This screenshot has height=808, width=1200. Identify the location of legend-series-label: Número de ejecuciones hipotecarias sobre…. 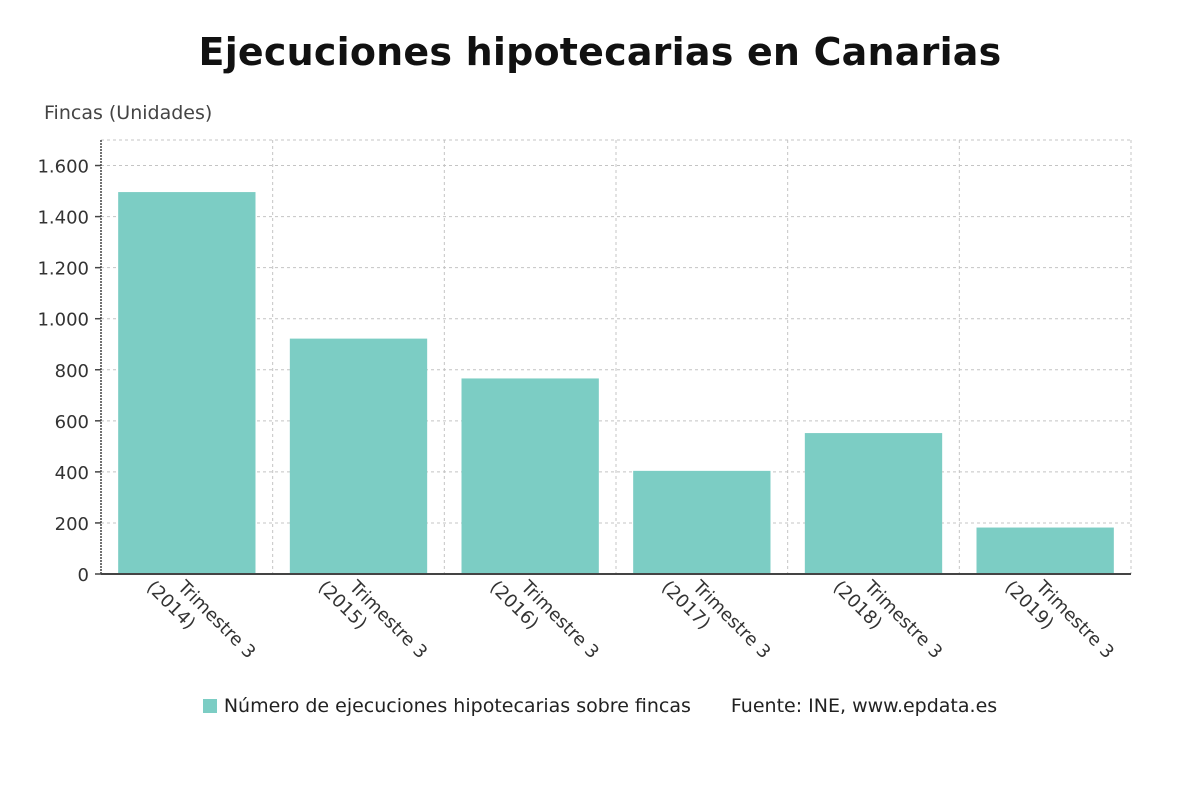
(457, 706).